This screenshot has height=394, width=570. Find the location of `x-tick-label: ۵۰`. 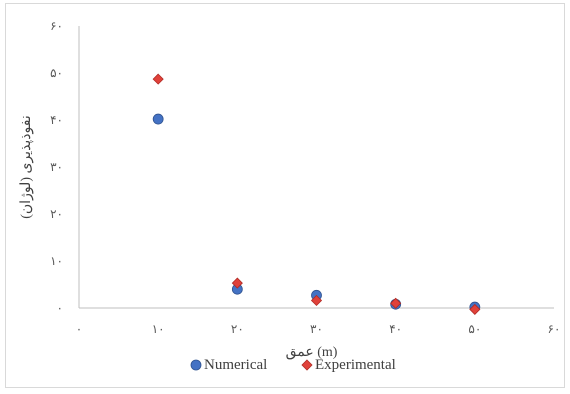

x-tick-label: ۵۰ is located at coordinates (474, 329).